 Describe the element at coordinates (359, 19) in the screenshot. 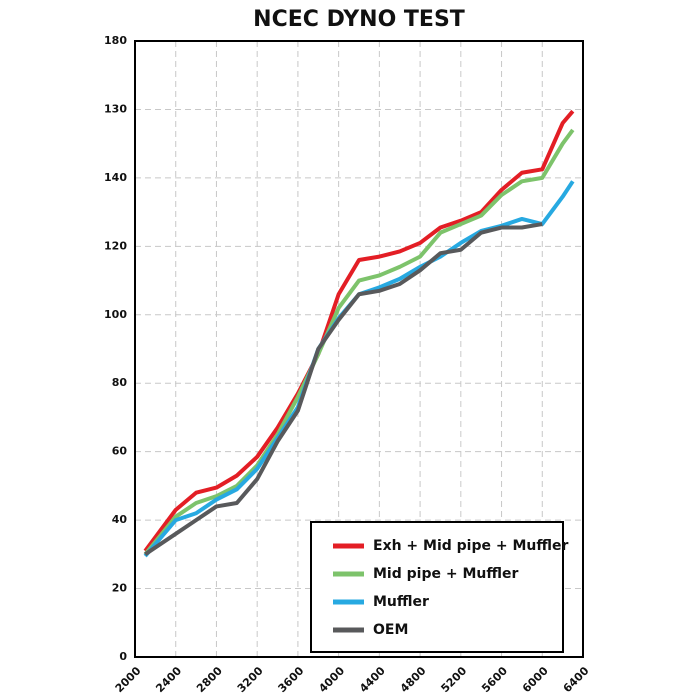

I see `chart-title: NCEC DYNO TEST` at that location.